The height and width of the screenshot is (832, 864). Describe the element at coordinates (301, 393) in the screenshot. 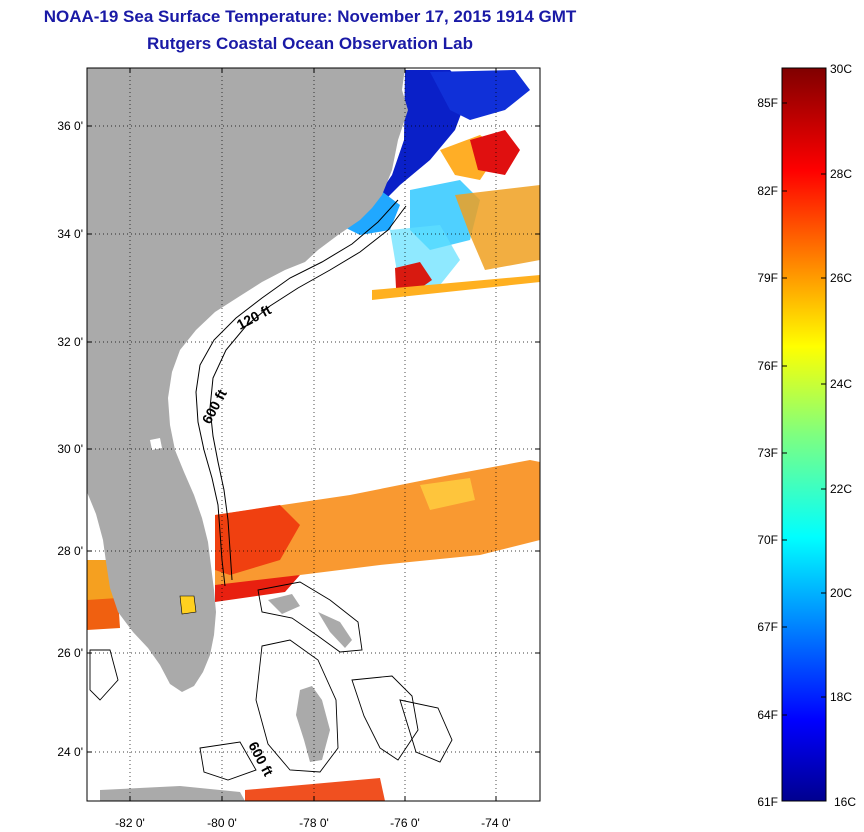

I see `bathymetry-shelf` at that location.